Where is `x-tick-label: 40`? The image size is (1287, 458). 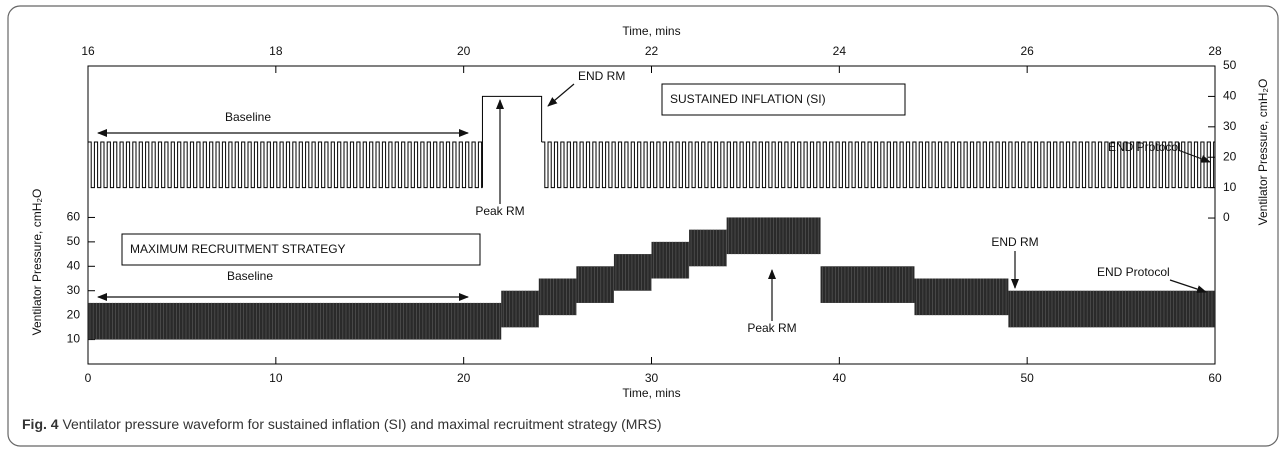
x-tick-label: 40 is located at coordinates (840, 378).